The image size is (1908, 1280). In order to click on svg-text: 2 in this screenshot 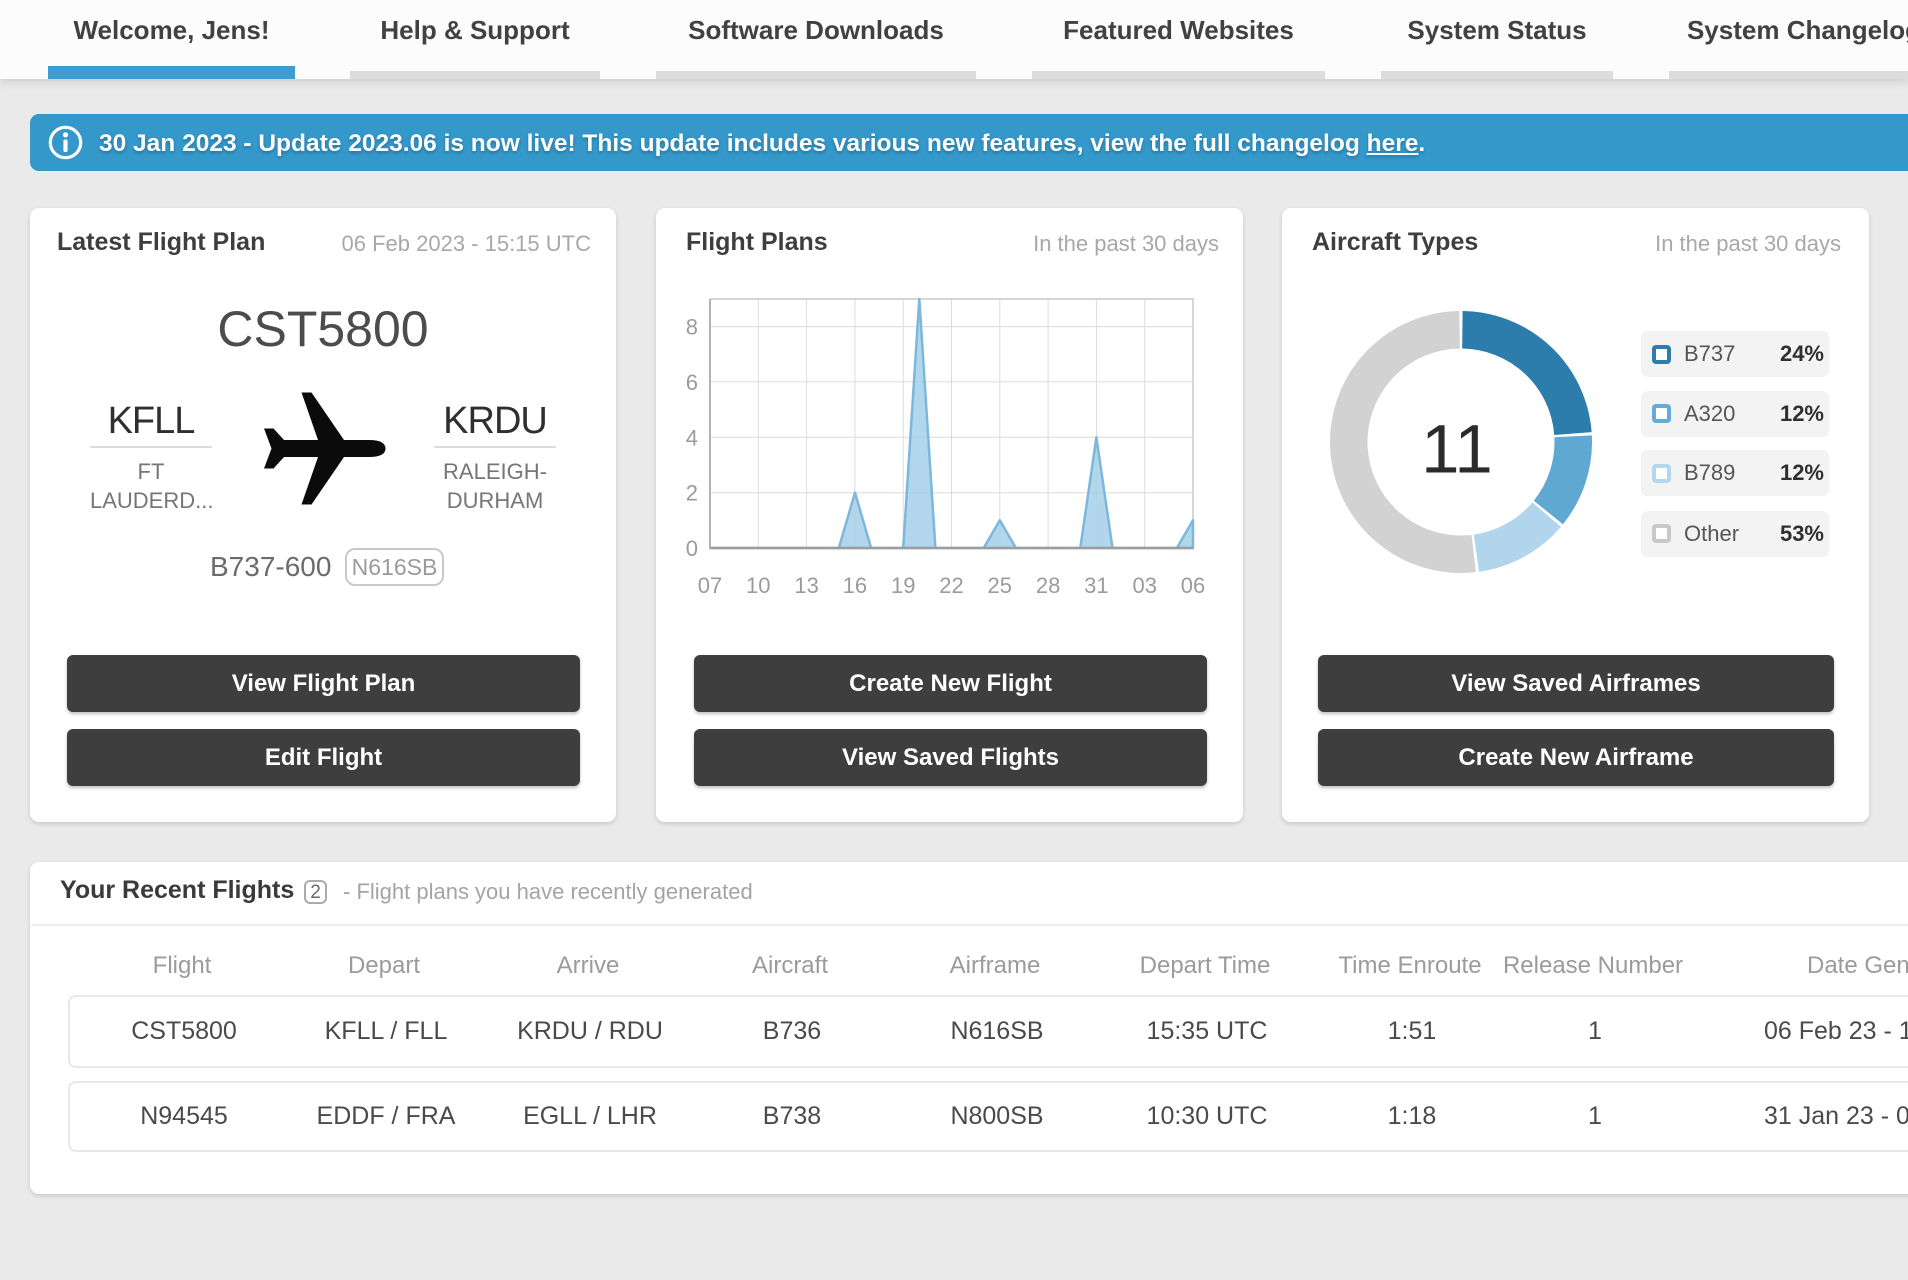, I will do `click(692, 493)`.